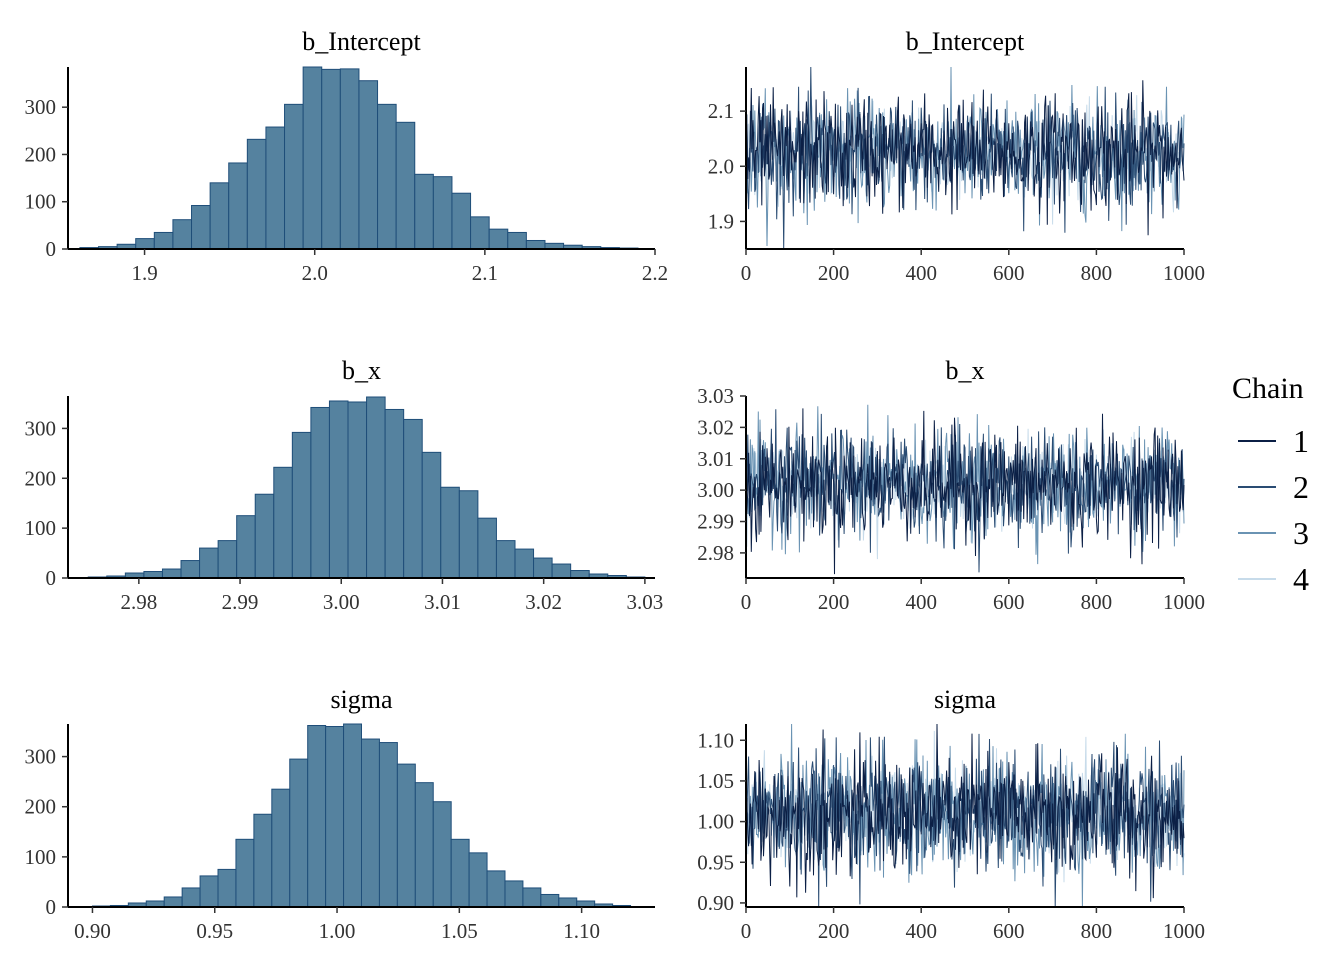 This screenshot has width=1344, height=960. I want to click on panel-3: b_x 2.98 2.99 3.00 3.01 3.02 3.03 0 100 200 300, so click(344, 485).